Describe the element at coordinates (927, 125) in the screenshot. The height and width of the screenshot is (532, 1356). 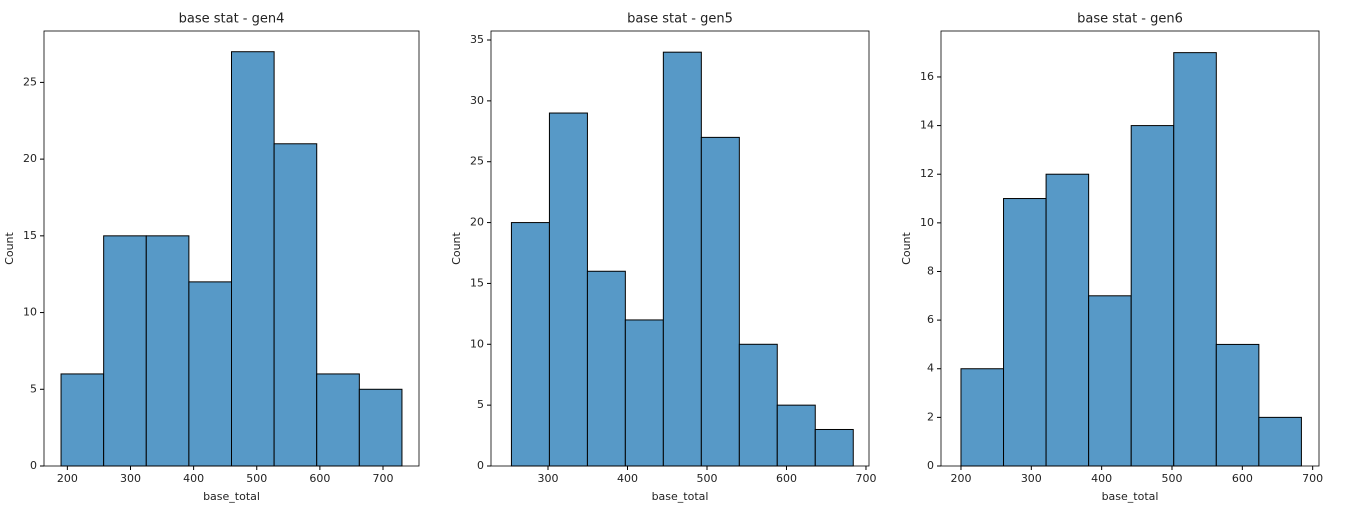
I see `y-tick-label: 14` at that location.